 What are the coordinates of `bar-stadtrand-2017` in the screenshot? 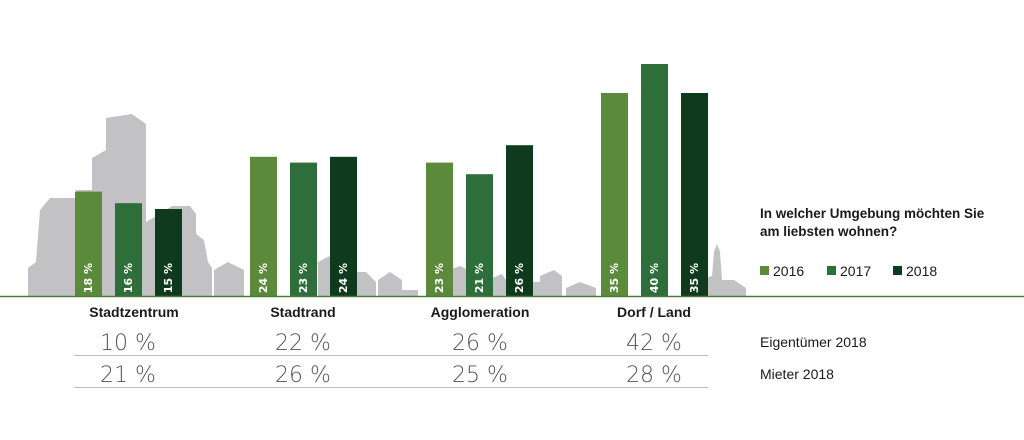 It's located at (303, 229).